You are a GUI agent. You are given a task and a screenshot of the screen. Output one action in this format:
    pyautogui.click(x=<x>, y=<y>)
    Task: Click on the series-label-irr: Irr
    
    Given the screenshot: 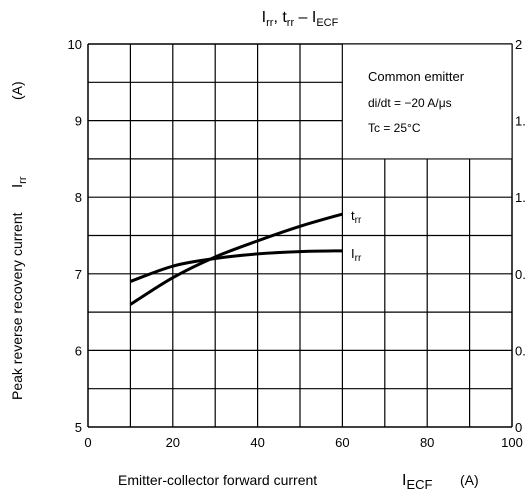 What is the action you would take?
    pyautogui.click(x=356, y=255)
    